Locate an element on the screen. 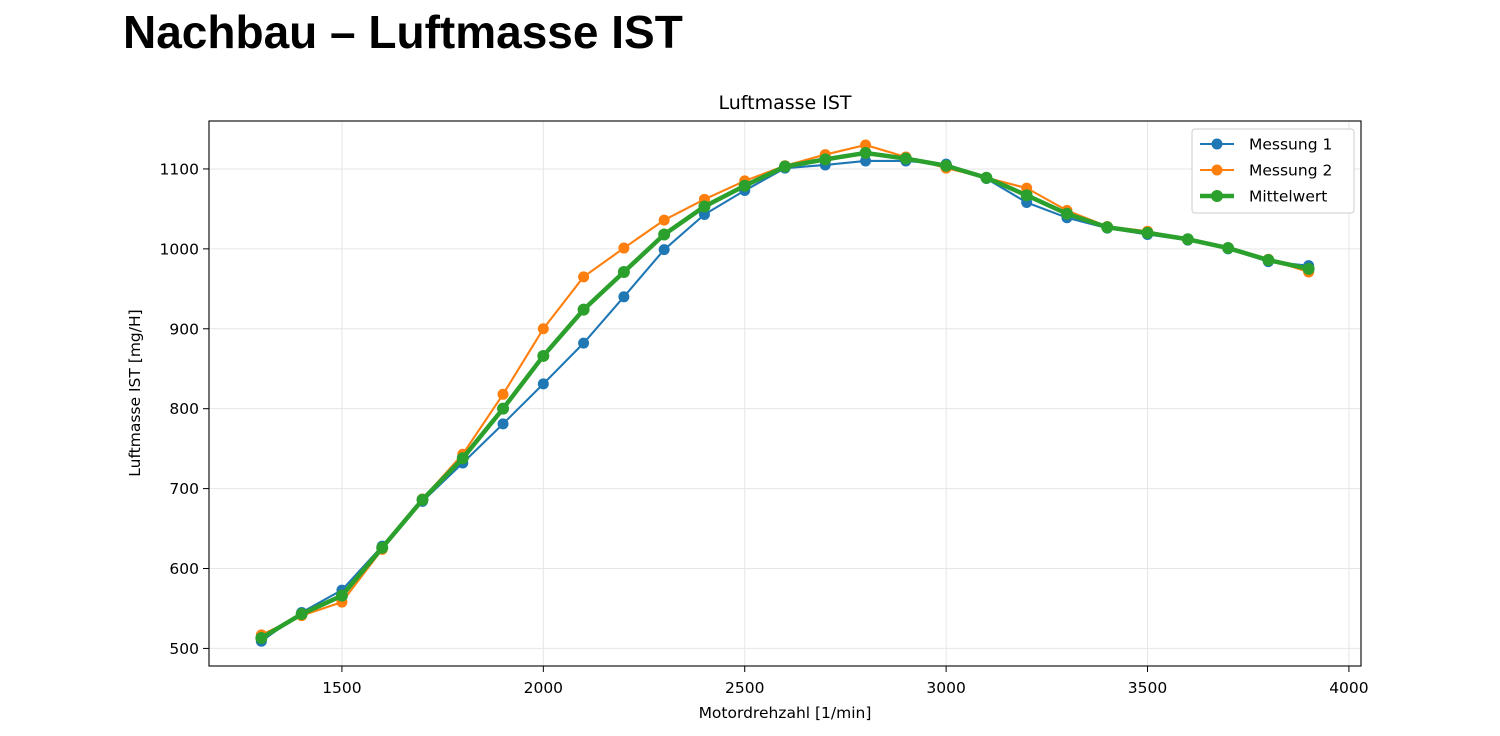 The height and width of the screenshot is (736, 1500). legend-box is located at coordinates (1273, 171).